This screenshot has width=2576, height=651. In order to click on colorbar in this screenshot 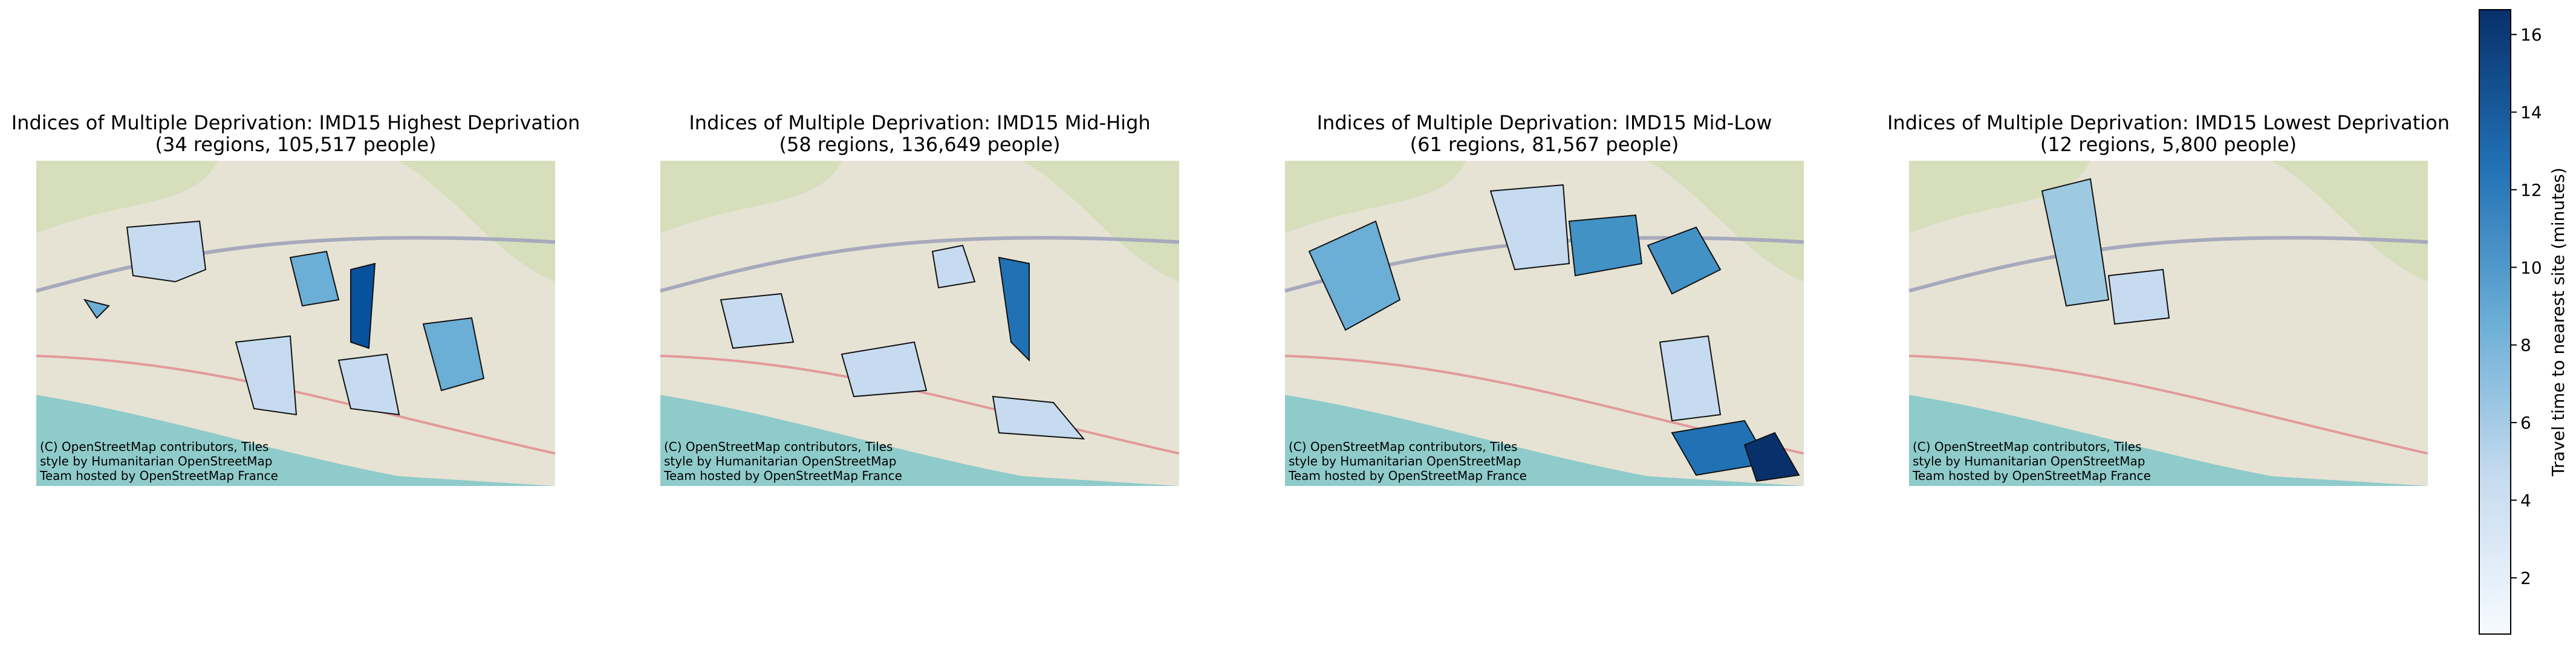, I will do `click(2495, 322)`.